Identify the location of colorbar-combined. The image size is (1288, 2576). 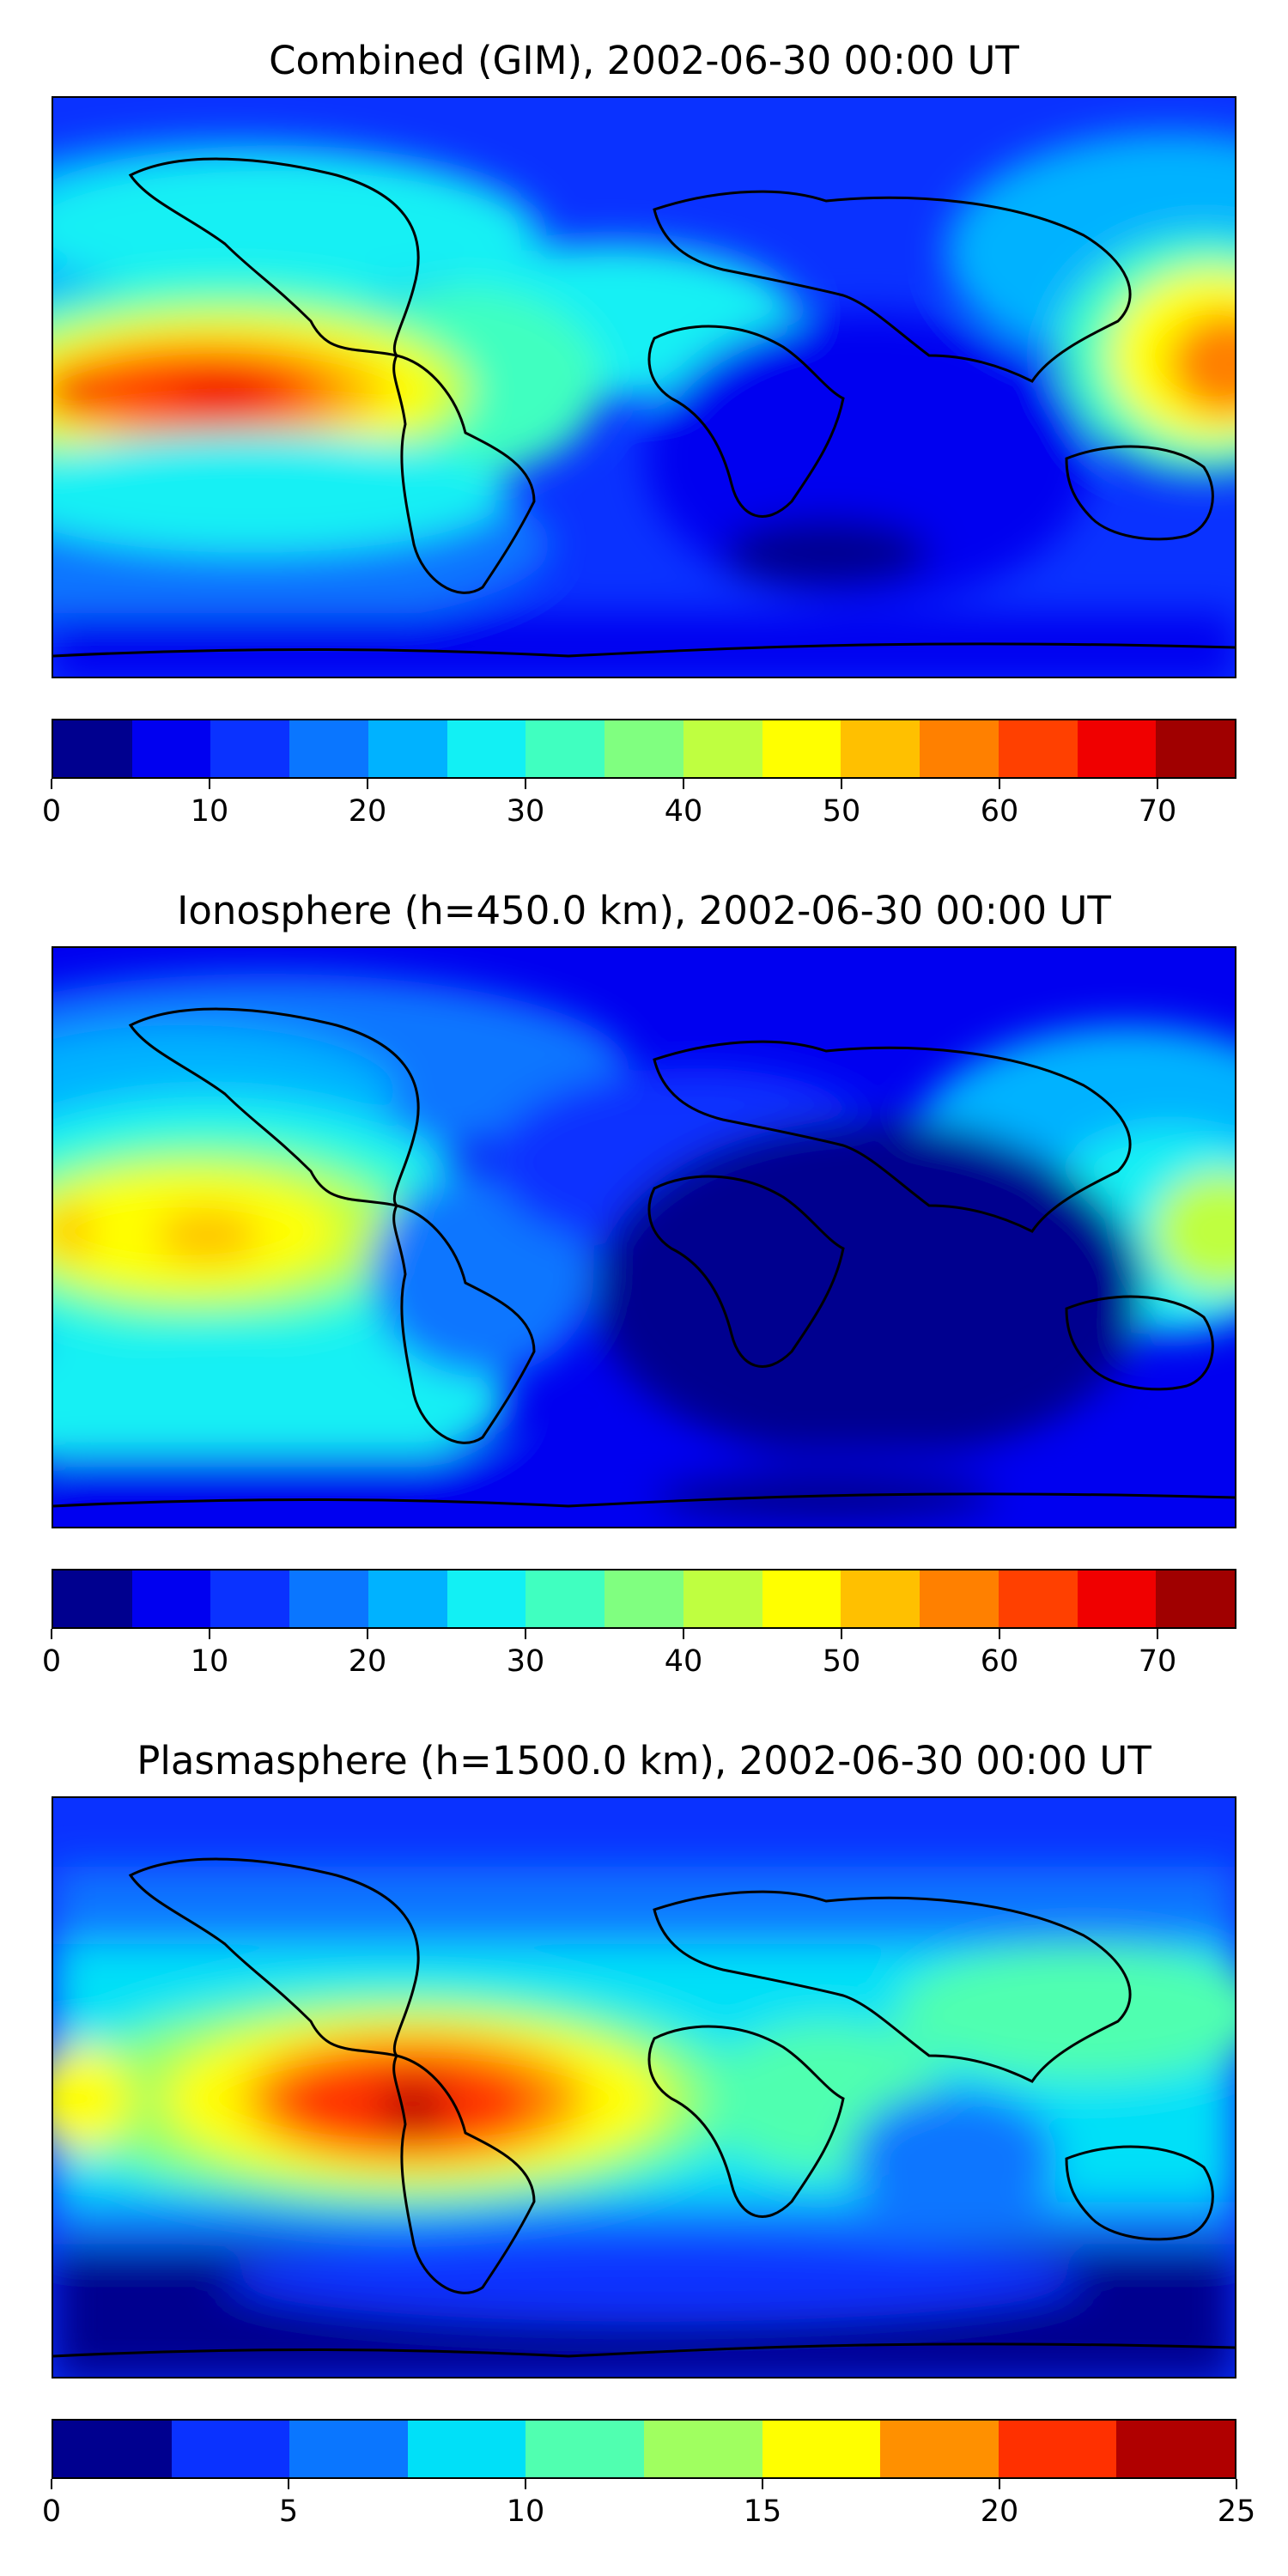
(644, 749).